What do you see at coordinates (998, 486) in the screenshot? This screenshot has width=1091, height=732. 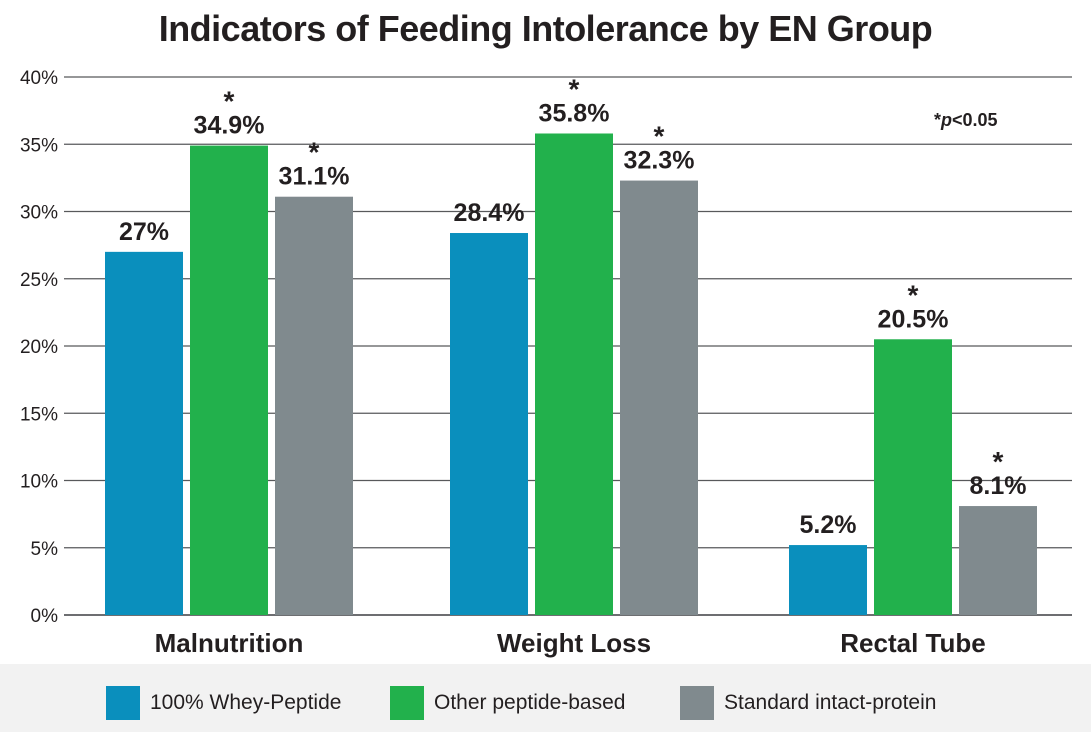 I see `data-label: 8.1%` at bounding box center [998, 486].